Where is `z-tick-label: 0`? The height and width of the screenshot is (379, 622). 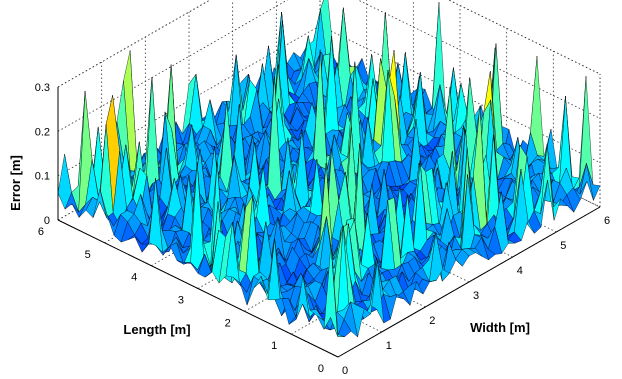 z-tick-label: 0 is located at coordinates (47, 221).